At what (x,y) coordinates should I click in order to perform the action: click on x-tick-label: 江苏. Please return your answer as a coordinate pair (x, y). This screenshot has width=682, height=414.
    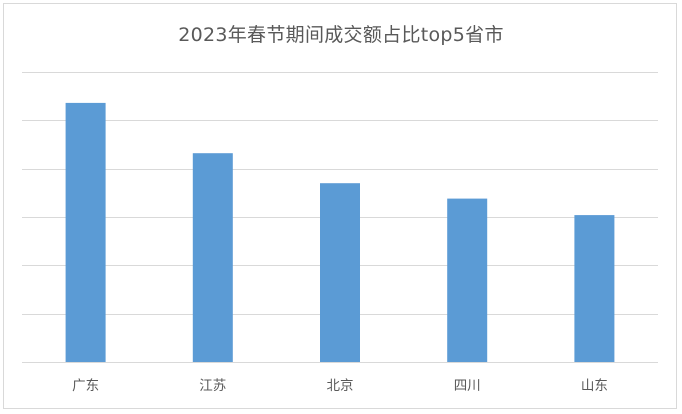
    Looking at the image, I should click on (212, 386).